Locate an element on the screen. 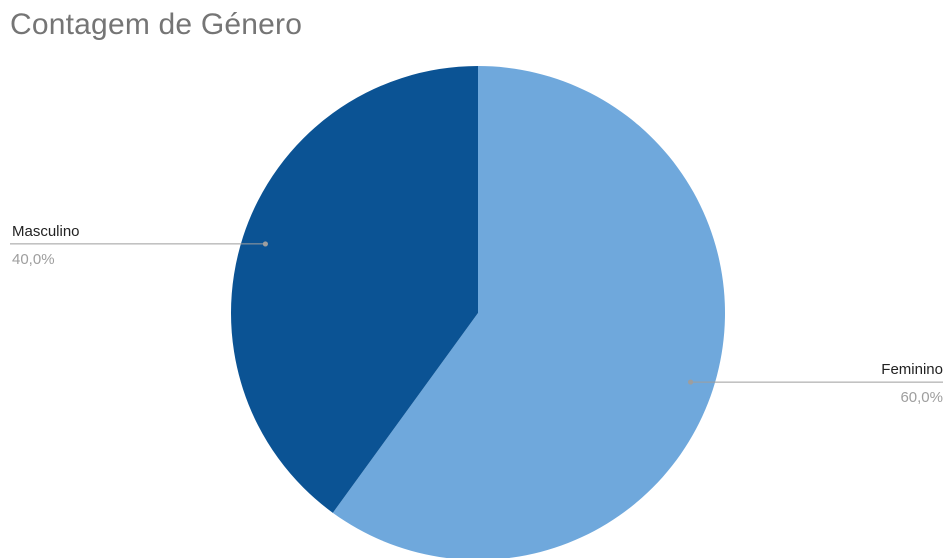 This screenshot has width=946, height=558. slice-label-masculino: Masculino is located at coordinates (46, 231).